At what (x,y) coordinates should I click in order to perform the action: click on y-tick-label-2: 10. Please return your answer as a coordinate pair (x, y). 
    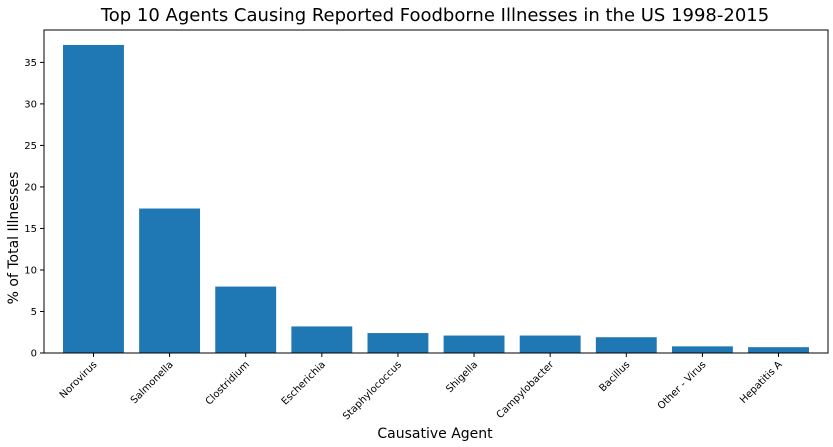
    Looking at the image, I should click on (30, 270).